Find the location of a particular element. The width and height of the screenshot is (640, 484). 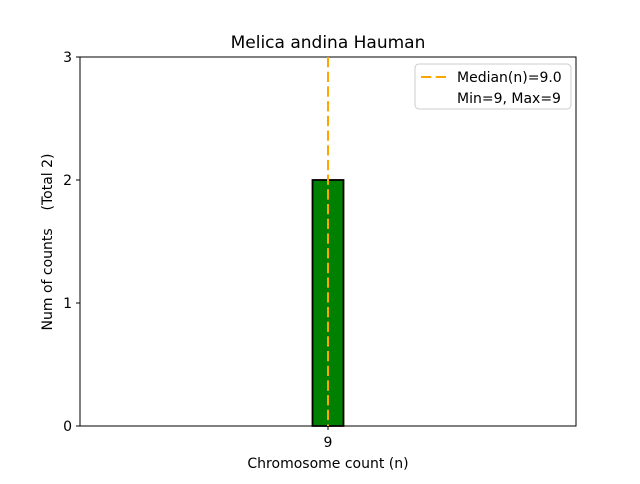

y-tick-label: 3 is located at coordinates (67, 58).